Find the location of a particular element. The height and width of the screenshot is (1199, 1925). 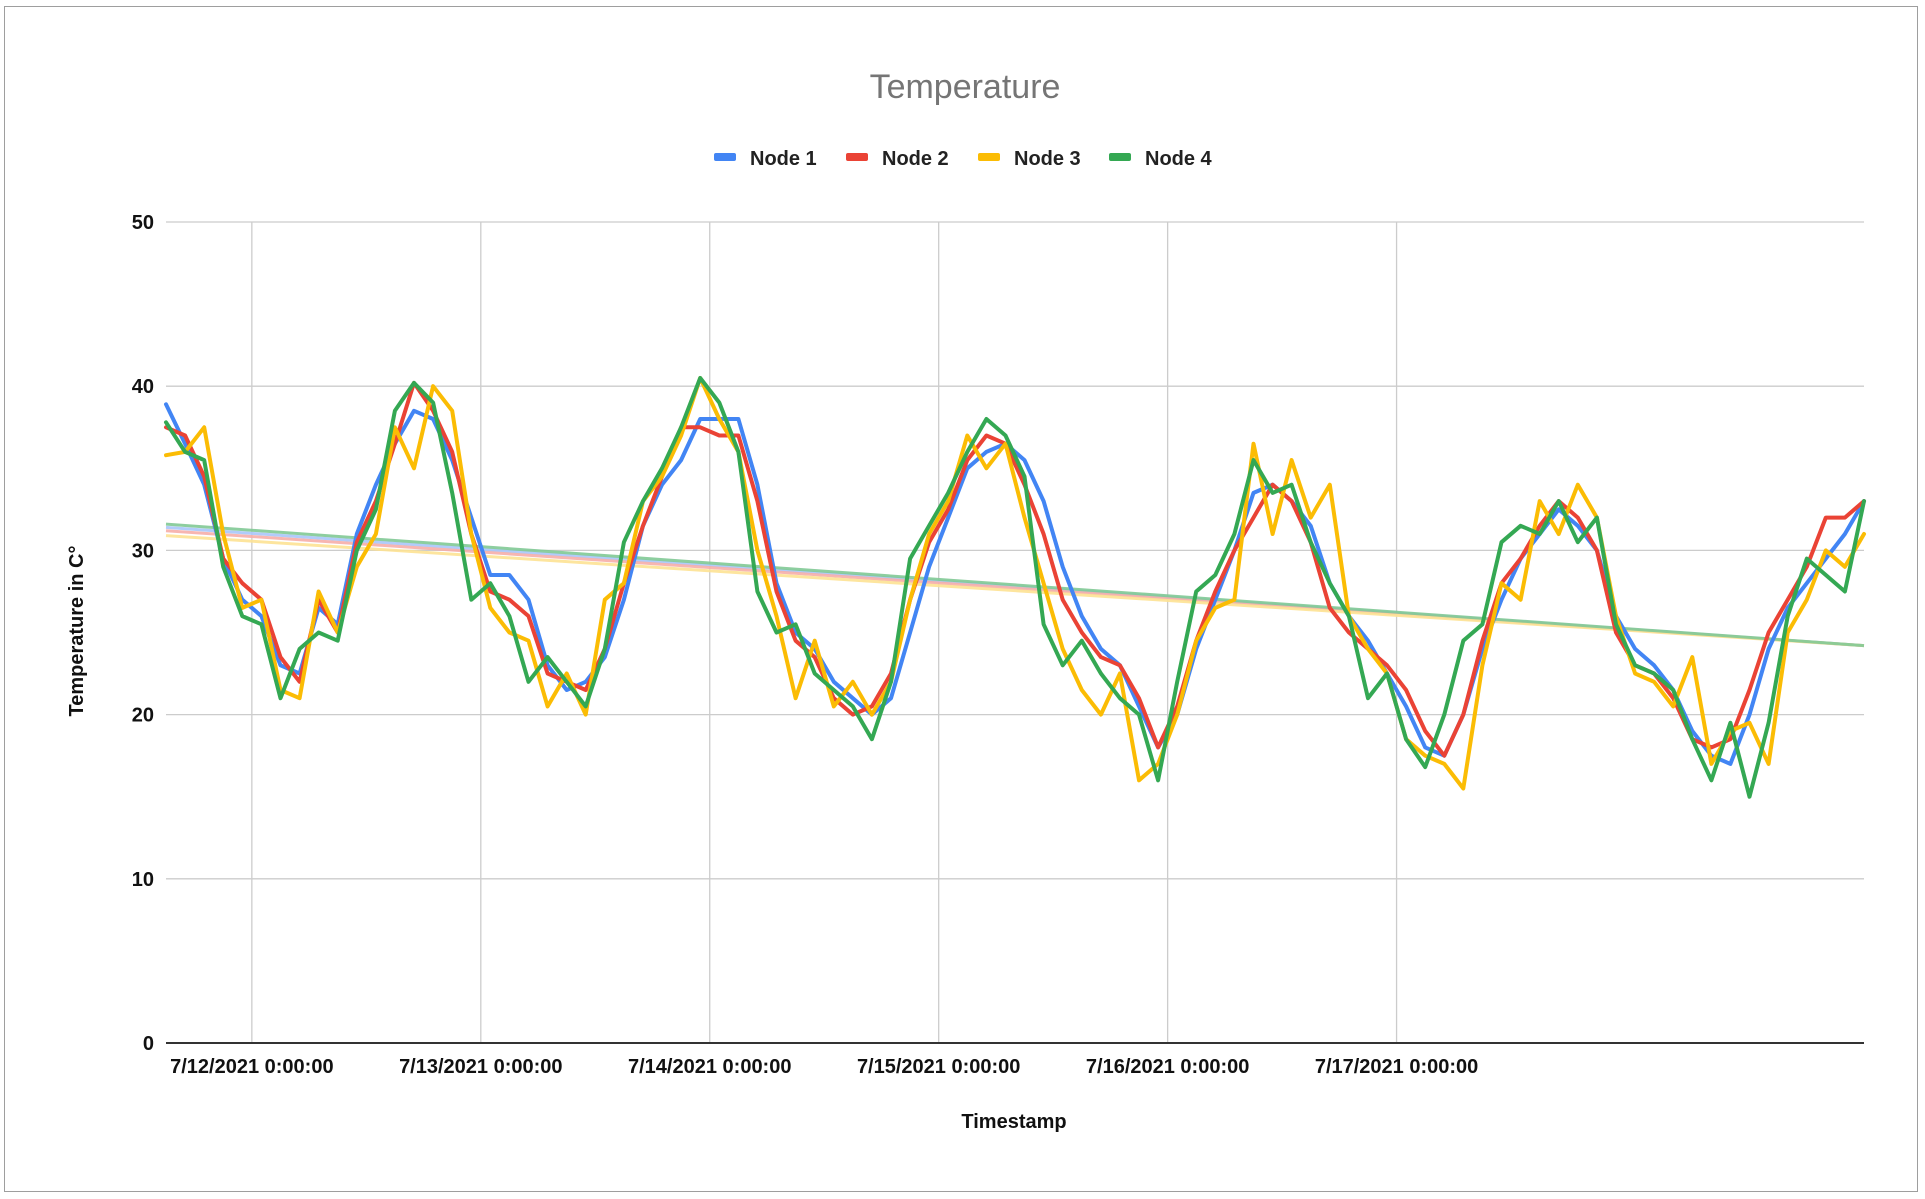

y-tick-label: 20 is located at coordinates (143, 716).